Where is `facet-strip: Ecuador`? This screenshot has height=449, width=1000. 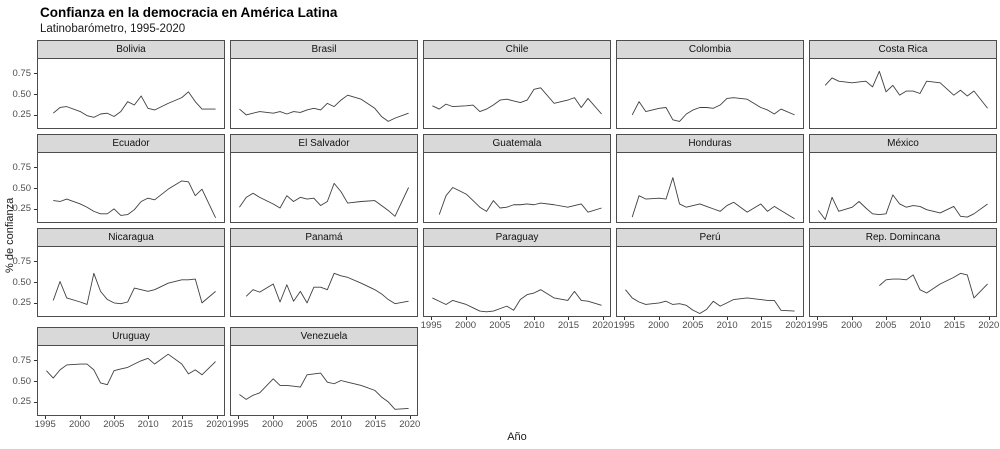
facet-strip: Ecuador is located at coordinates (131, 143).